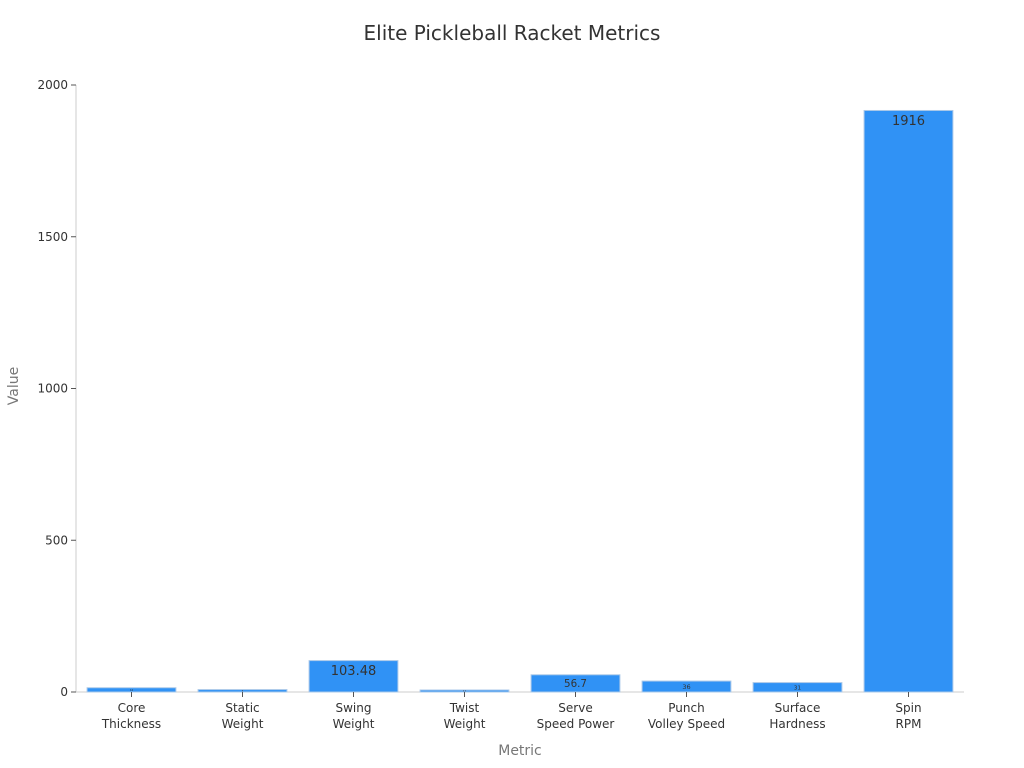 This screenshot has width=1024, height=768. What do you see at coordinates (908, 708) in the screenshot?
I see `x-tick-label: Spin` at bounding box center [908, 708].